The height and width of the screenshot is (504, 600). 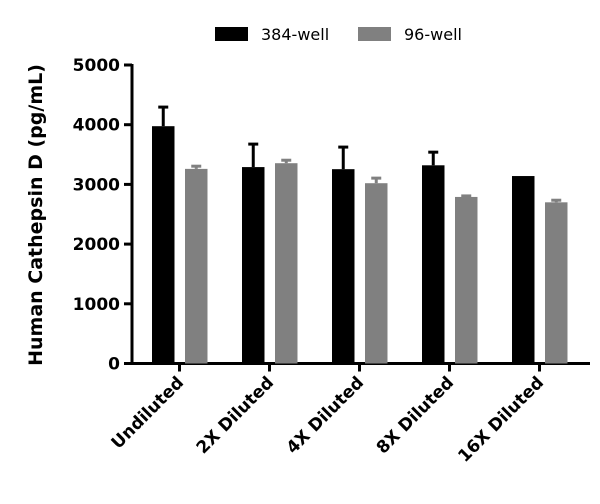 What do you see at coordinates (148, 413) in the screenshot?
I see `x-tick-label: Undiluted` at bounding box center [148, 413].